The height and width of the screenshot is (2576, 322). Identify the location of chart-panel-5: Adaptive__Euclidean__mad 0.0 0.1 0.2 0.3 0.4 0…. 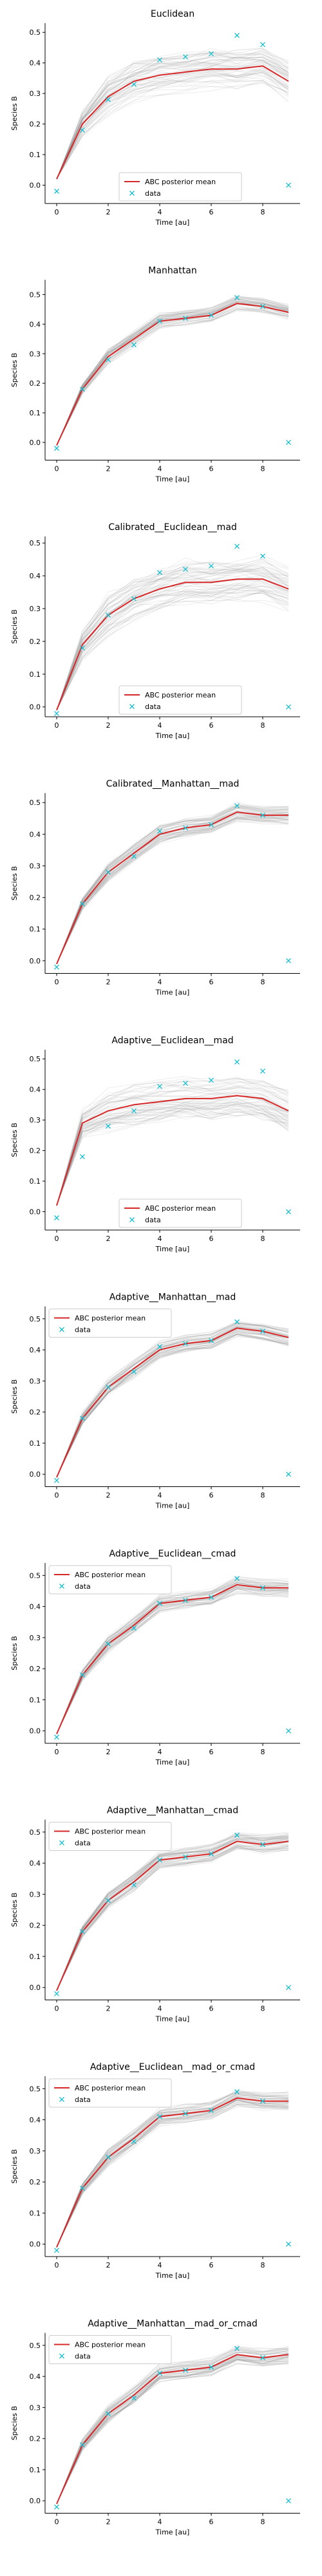
(155, 1144).